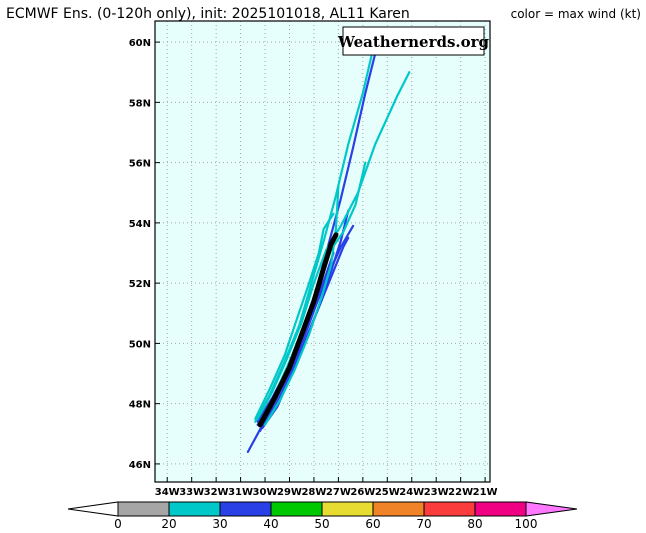 Image resolution: width=646 pixels, height=533 pixels. I want to click on lat-tick-label: 54N, so click(140, 224).